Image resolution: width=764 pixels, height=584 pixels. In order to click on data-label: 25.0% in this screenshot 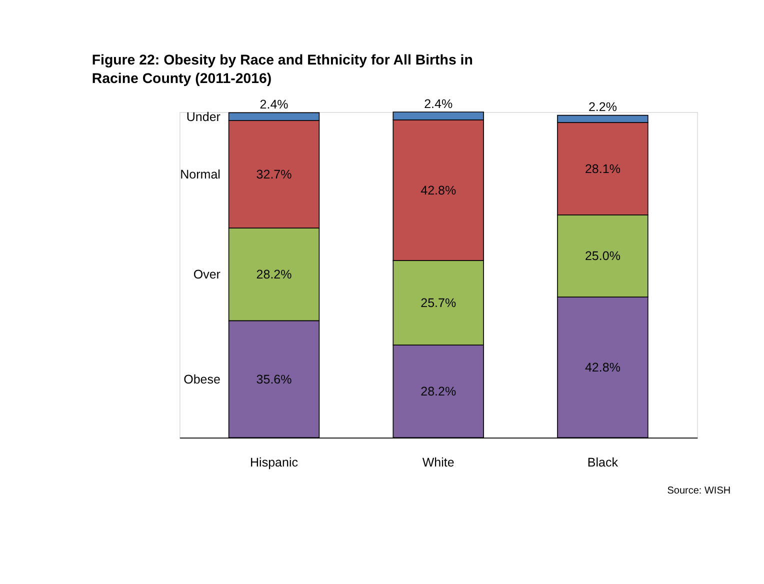, I will do `click(602, 256)`.